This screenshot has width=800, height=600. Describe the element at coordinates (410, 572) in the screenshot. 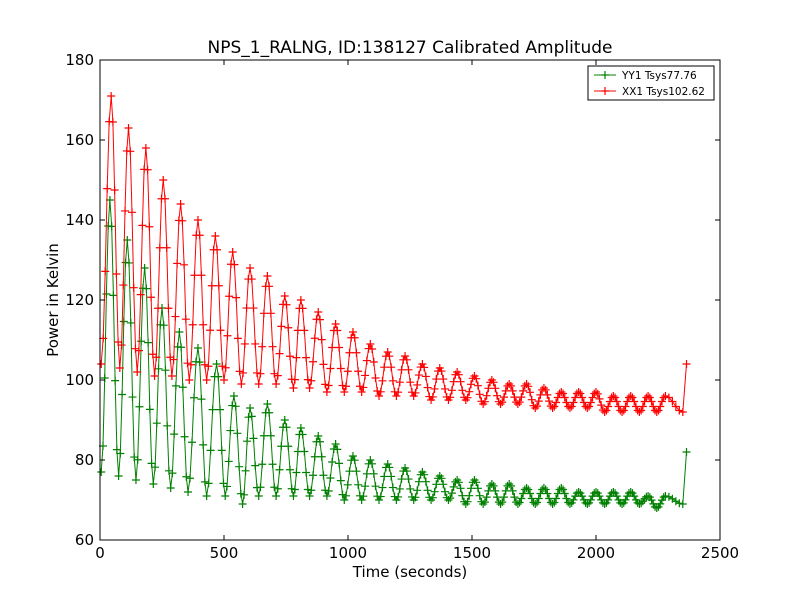

I see `x-axis-label: Time (seconds)` at that location.